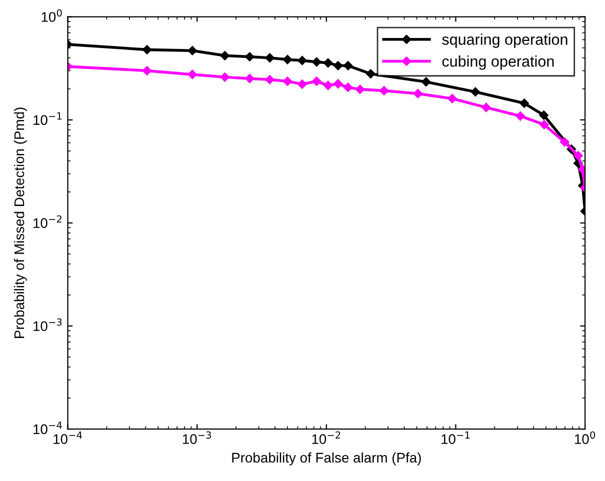  What do you see at coordinates (20, 223) in the screenshot?
I see `y-axis-title: Probability of Missed Detection (Pmd)` at bounding box center [20, 223].